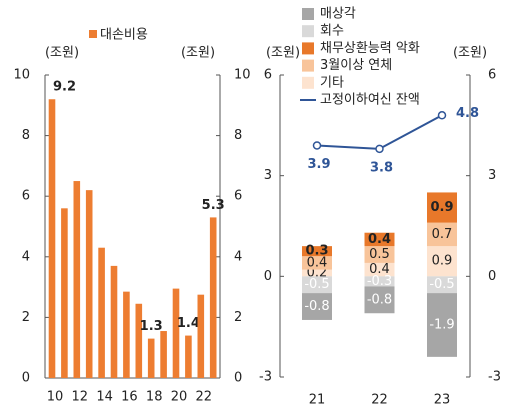 This screenshot has height=416, width=506. I want to click on data-label: 0.5, so click(379, 254).